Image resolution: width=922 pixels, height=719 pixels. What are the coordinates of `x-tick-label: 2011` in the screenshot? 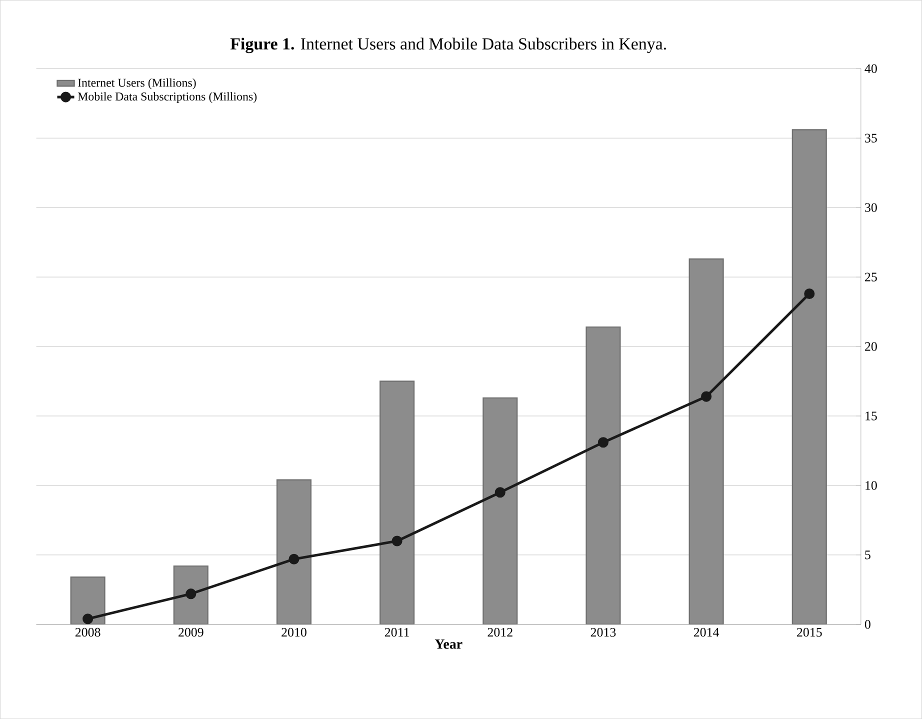 It's located at (396, 632).